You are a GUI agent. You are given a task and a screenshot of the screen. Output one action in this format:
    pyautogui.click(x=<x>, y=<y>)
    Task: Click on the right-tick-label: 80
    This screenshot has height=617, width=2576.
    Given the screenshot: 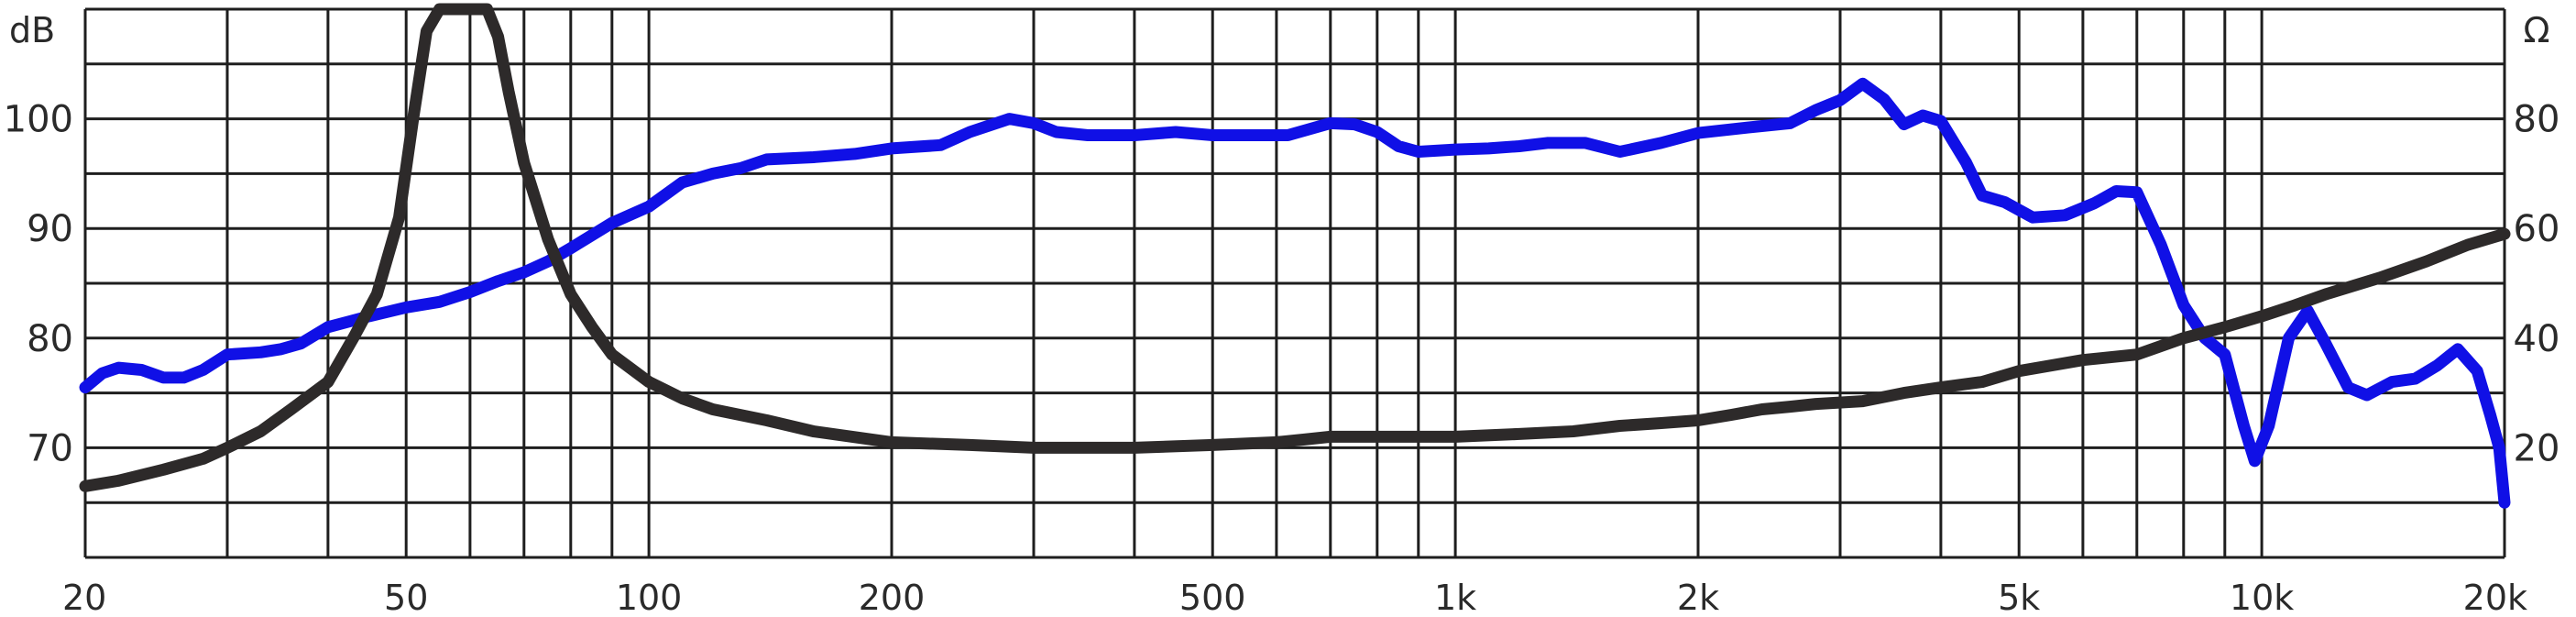 What is the action you would take?
    pyautogui.click(x=2537, y=120)
    